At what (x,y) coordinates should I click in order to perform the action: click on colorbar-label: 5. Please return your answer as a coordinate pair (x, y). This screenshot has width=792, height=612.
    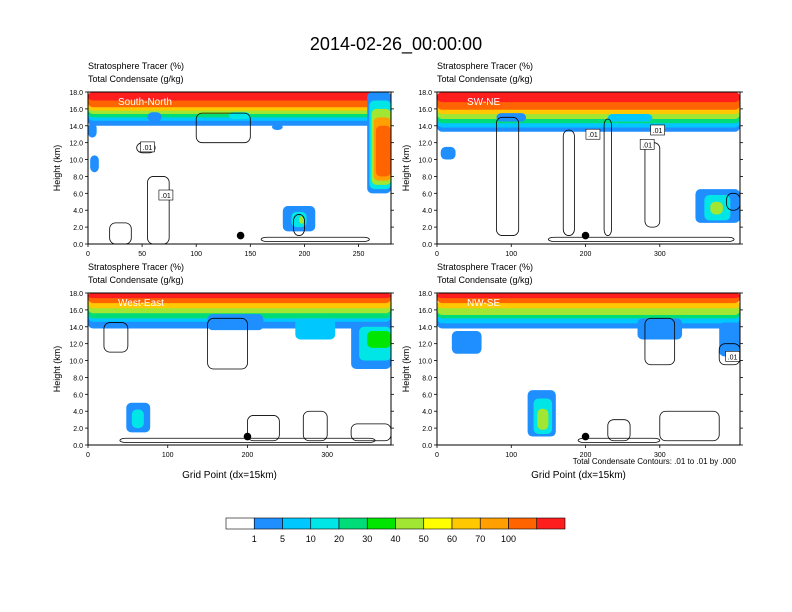
    Looking at the image, I should click on (282, 539).